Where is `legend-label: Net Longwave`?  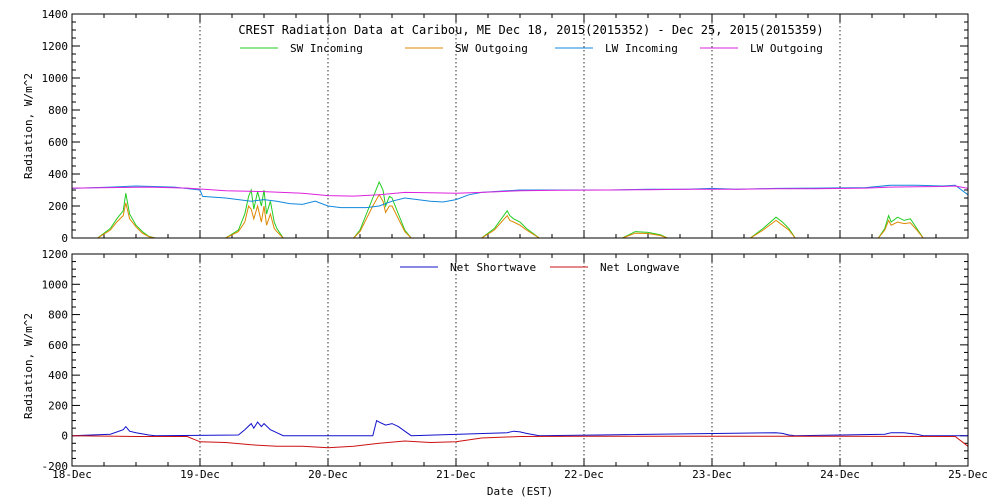
legend-label: Net Longwave is located at coordinates (639, 267).